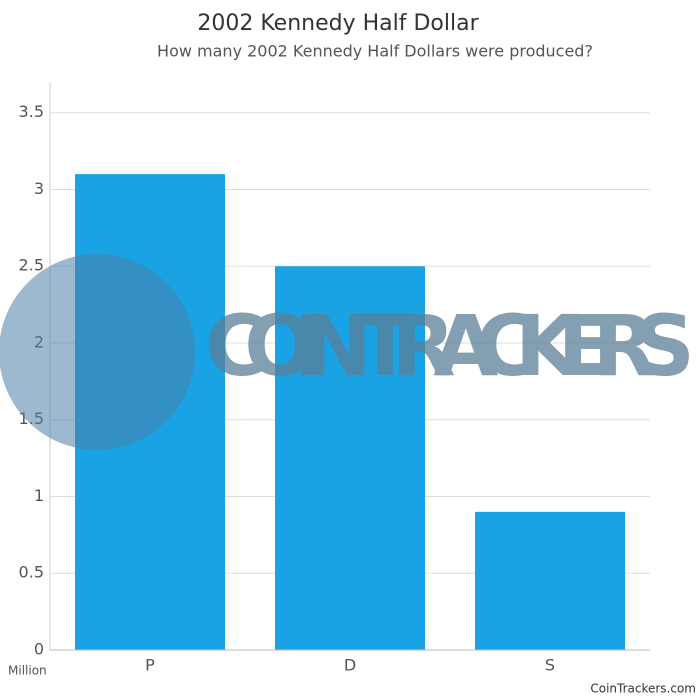 This screenshot has width=700, height=700. Describe the element at coordinates (550, 665) in the screenshot. I see `x-tick-label: S` at that location.